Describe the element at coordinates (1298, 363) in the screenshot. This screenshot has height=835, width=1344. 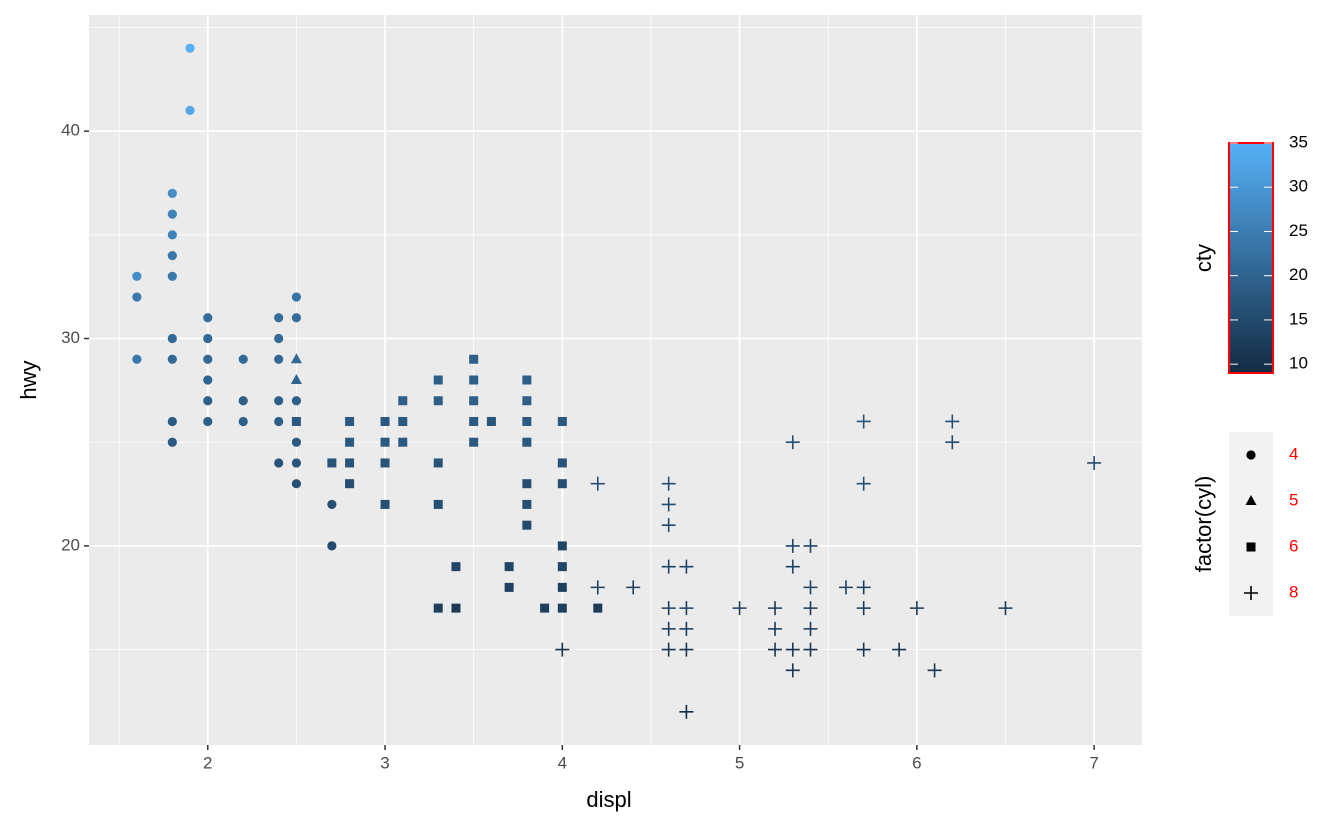
I see `colorbar-label: 10` at that location.